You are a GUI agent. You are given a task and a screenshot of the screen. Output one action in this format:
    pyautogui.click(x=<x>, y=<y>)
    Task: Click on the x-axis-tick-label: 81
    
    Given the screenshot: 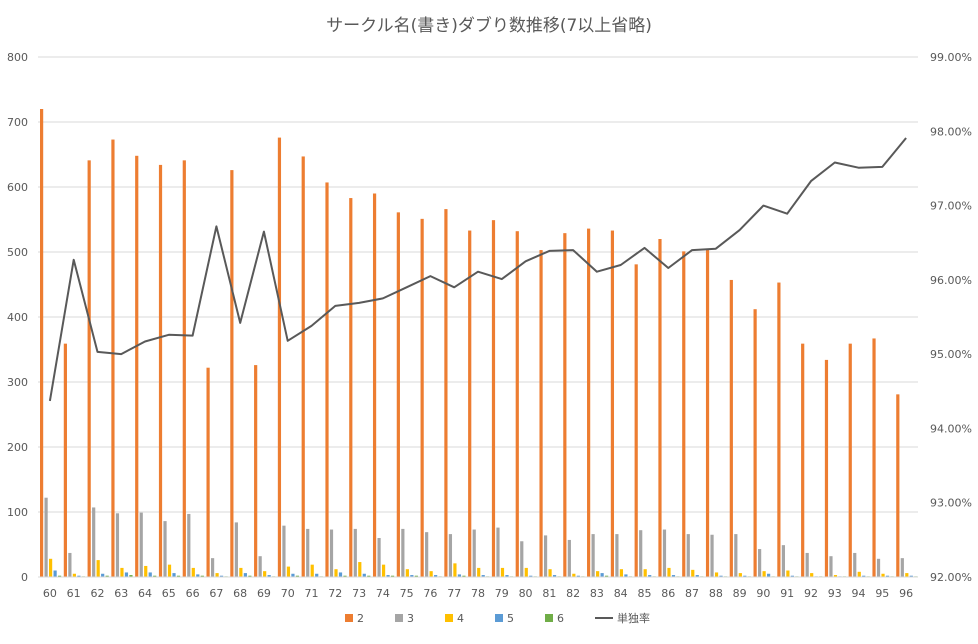 What is the action you would take?
    pyautogui.click(x=549, y=593)
    